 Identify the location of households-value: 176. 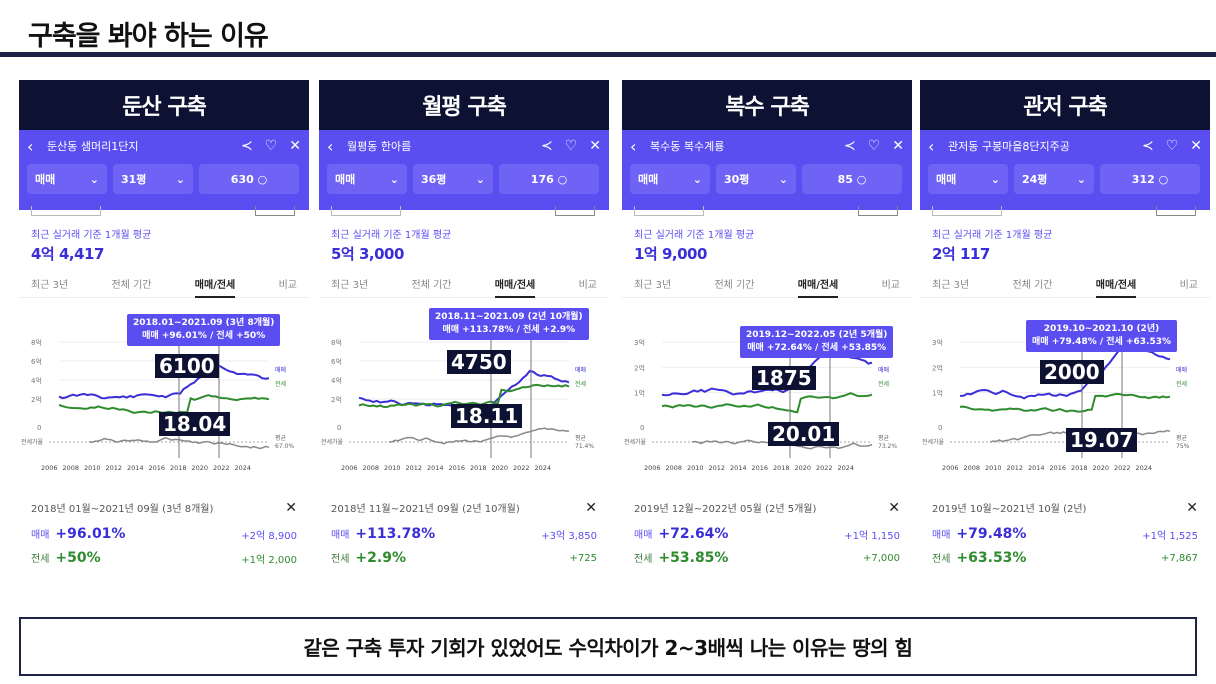
(542, 179).